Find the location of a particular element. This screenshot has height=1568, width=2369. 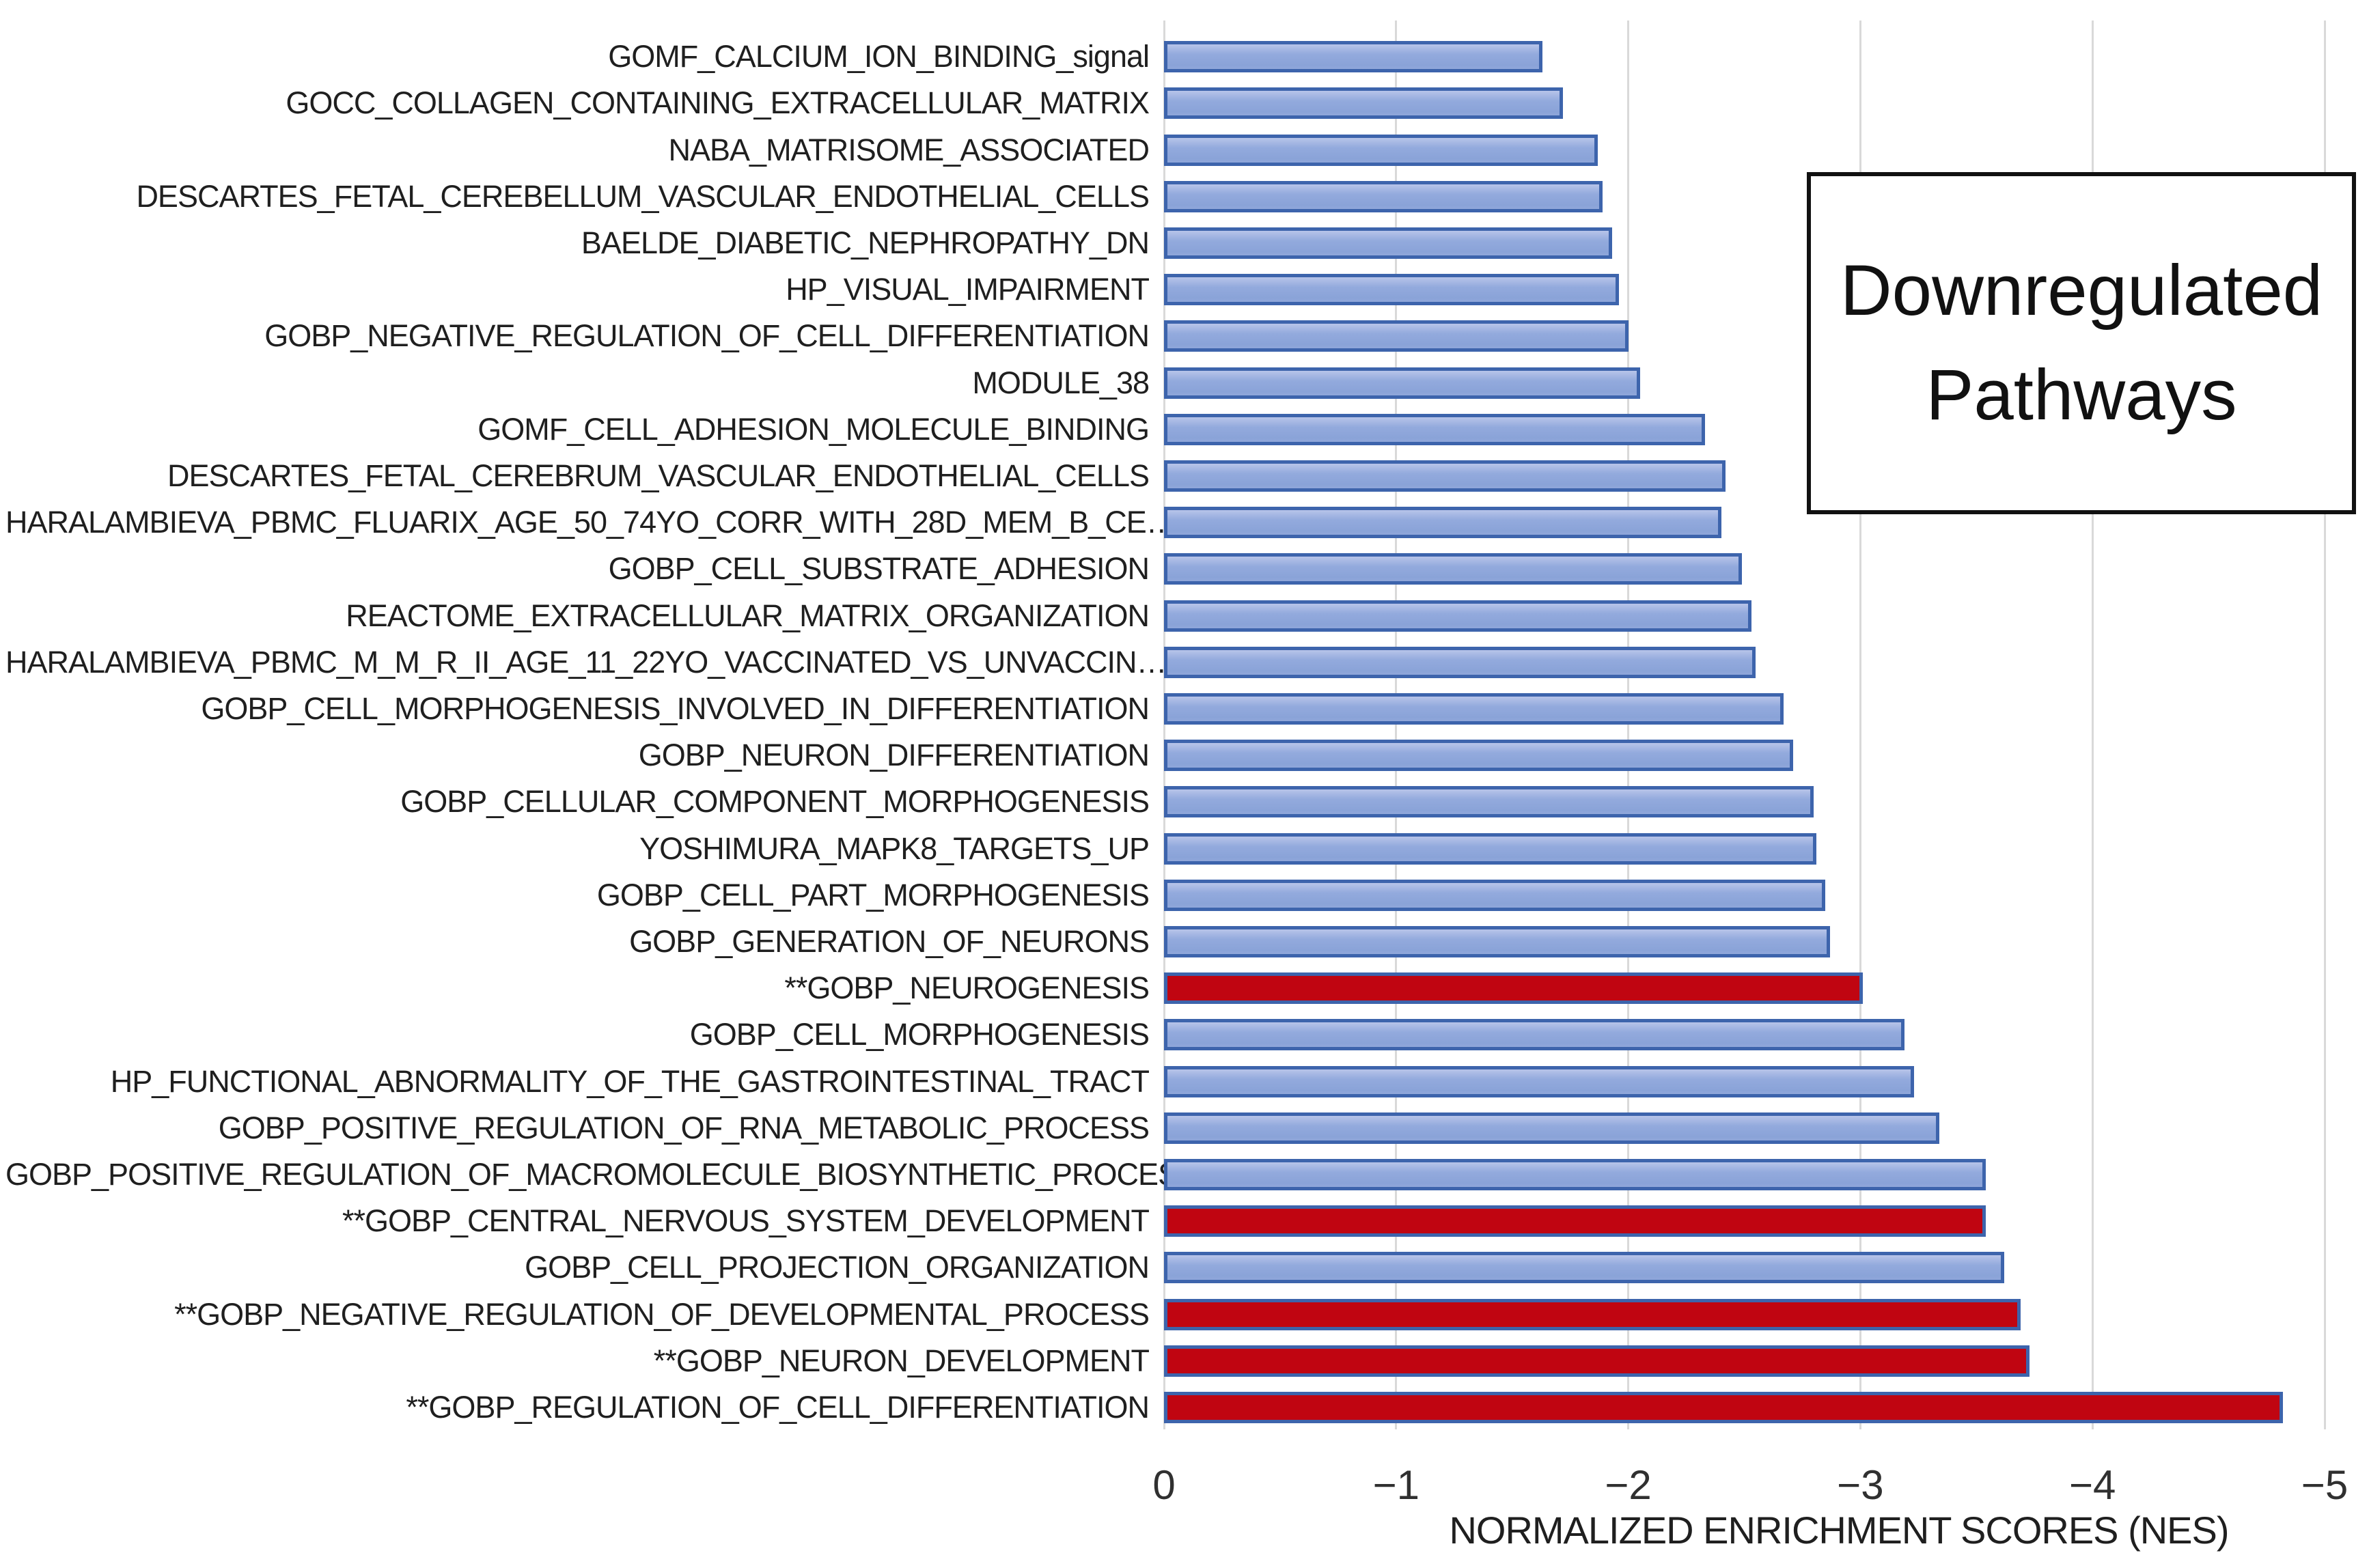

category-label: GOBP_CELLULAR_COMPONENT_MORPHOGENESIS is located at coordinates (775, 802).